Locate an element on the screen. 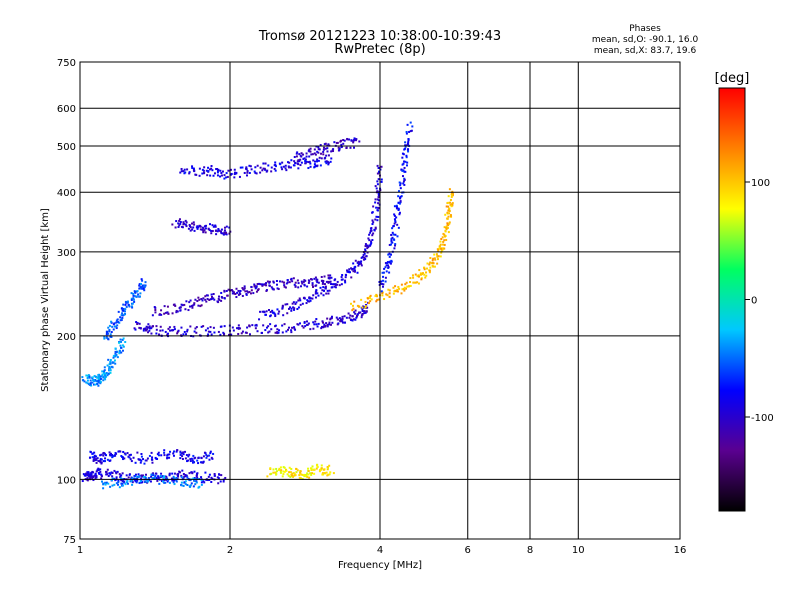 Image resolution: width=800 pixels, height=600 pixels. legend-line-o: mean, sd,O: -90.1, 16.0 is located at coordinates (645, 40).